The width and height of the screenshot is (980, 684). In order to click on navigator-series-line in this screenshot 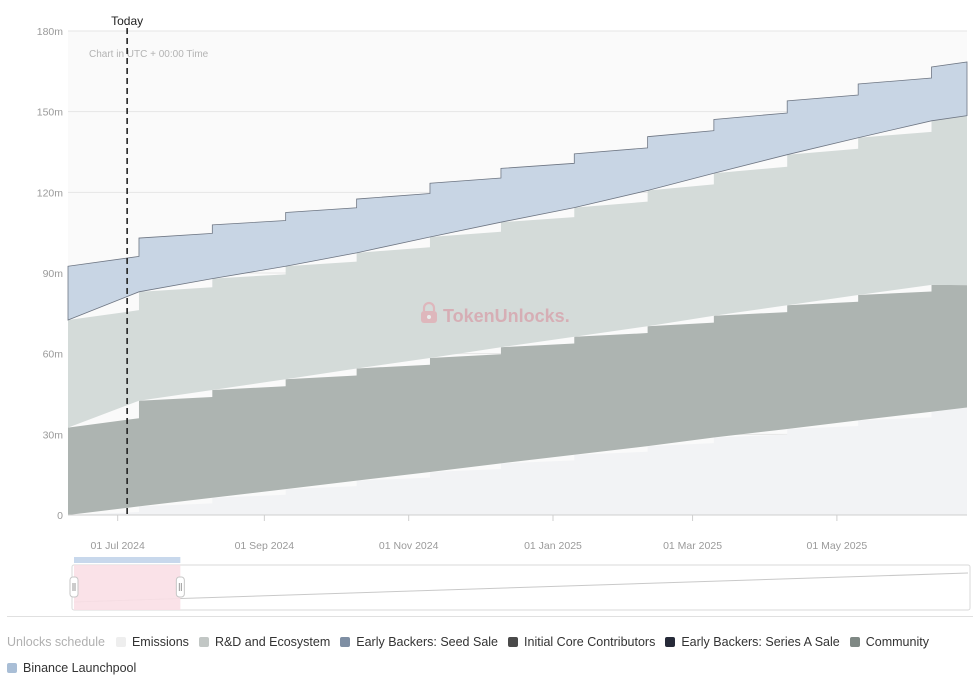, I will do `click(521, 587)`.